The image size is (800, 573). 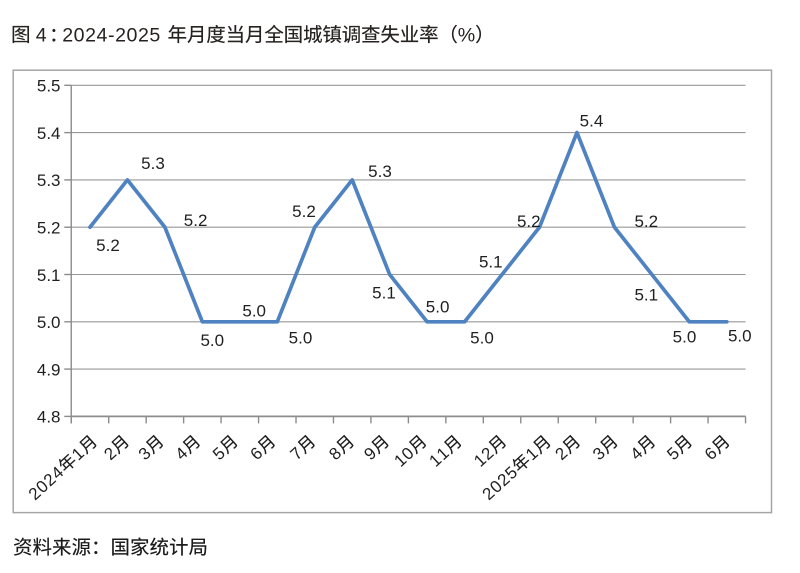 What do you see at coordinates (49, 86) in the screenshot?
I see `svg-text: 5.5` at bounding box center [49, 86].